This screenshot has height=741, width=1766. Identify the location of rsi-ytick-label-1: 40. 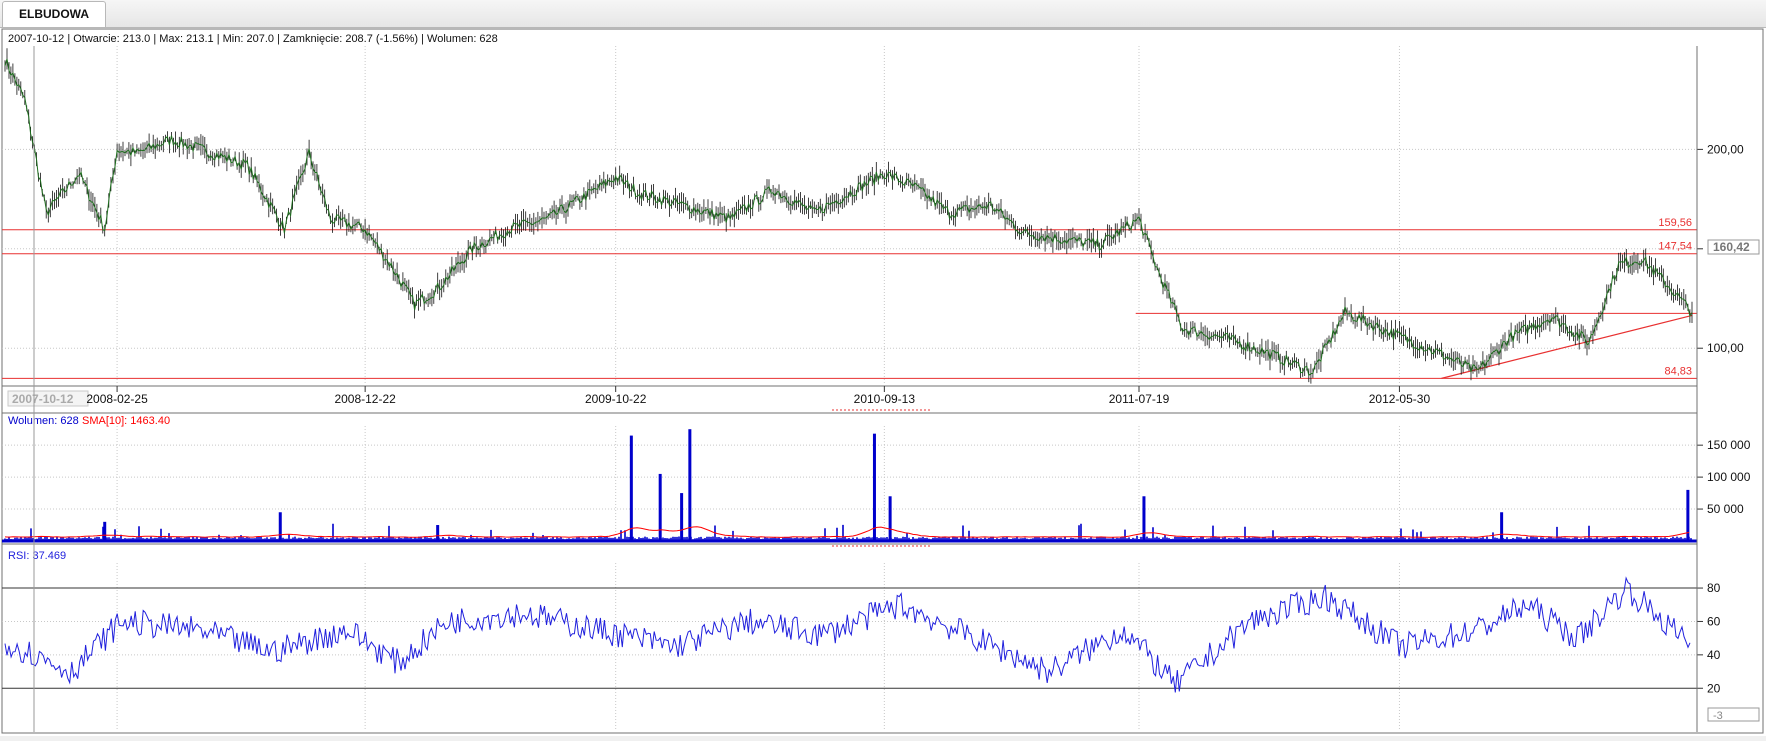
(1714, 655).